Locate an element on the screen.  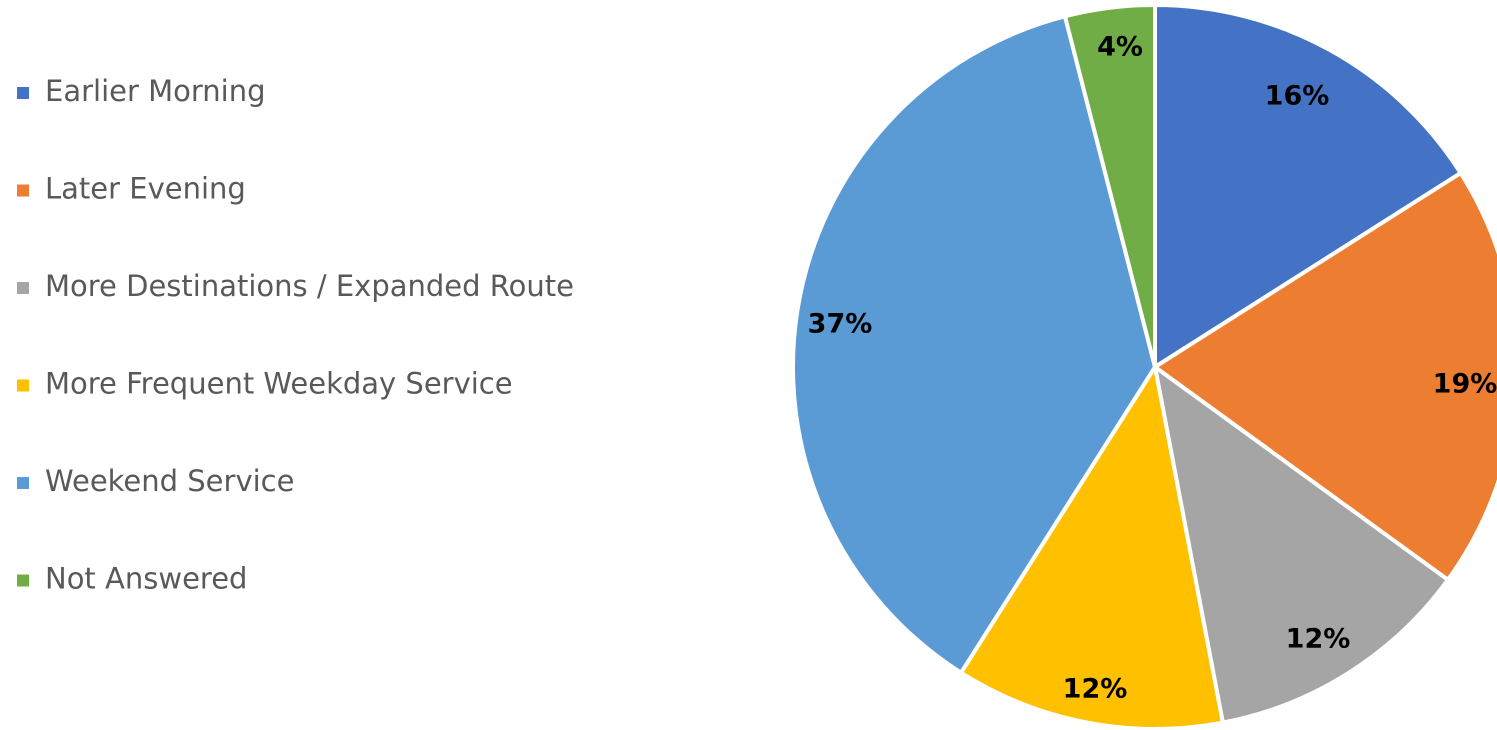
data-label: 19% is located at coordinates (1465, 384).